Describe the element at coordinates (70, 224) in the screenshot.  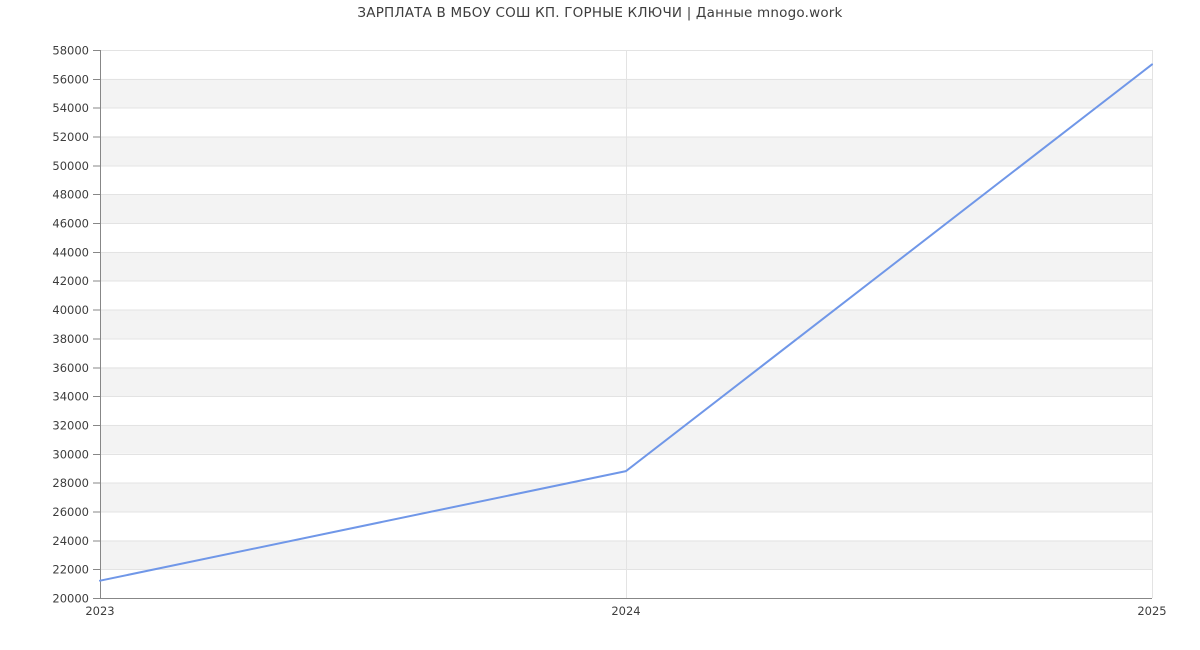
I see `y-tick-label: 46000` at that location.